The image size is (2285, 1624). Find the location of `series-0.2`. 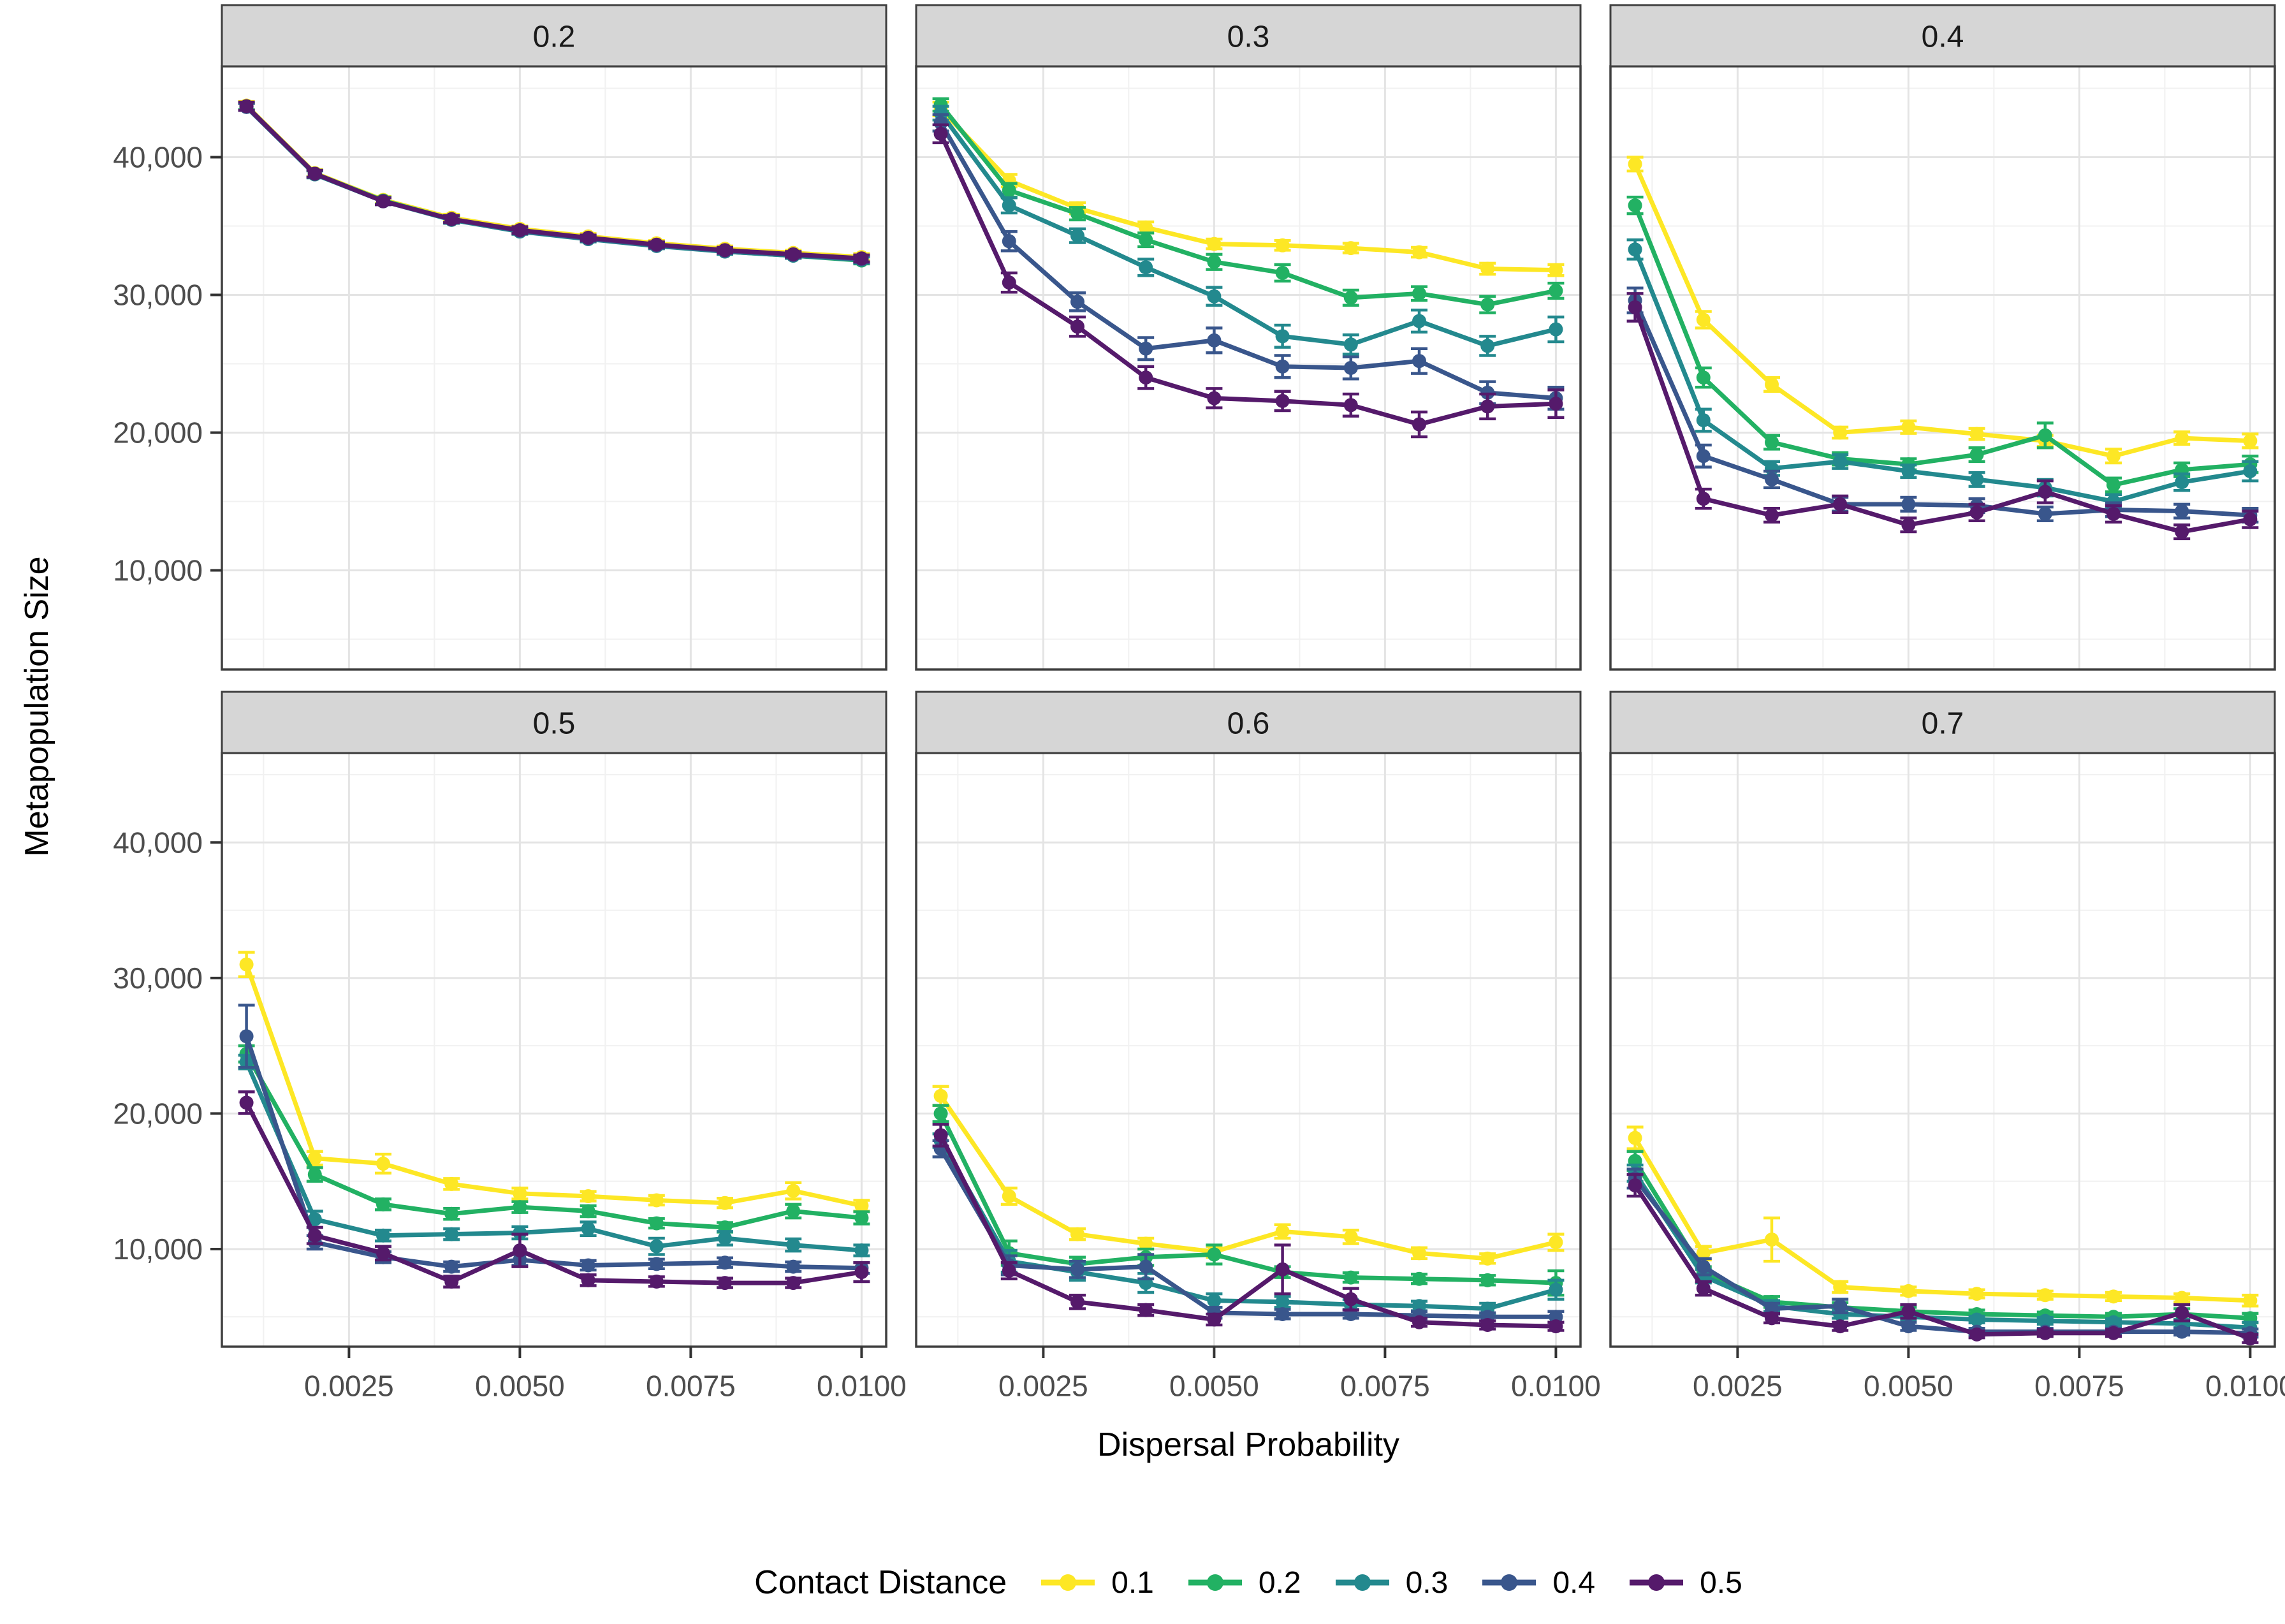

series-0.2 is located at coordinates (1248, 205).